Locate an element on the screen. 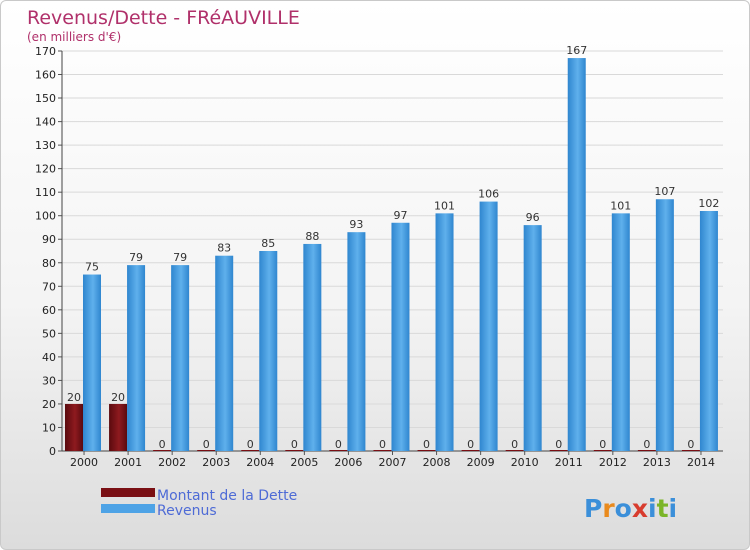  label-dette-2009: 0 is located at coordinates (470, 444).